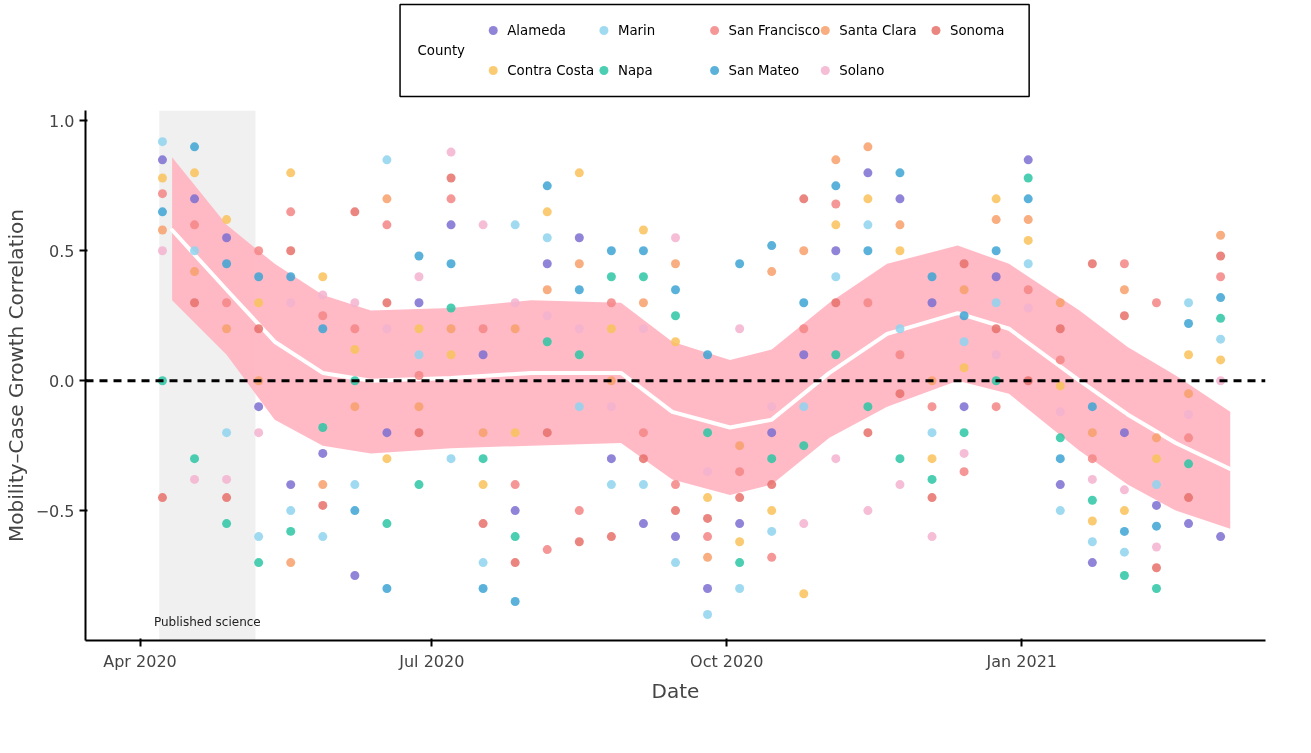 The image size is (1311, 753). Describe the element at coordinates (862, 70) in the screenshot. I see `legend-label: Solano` at that location.